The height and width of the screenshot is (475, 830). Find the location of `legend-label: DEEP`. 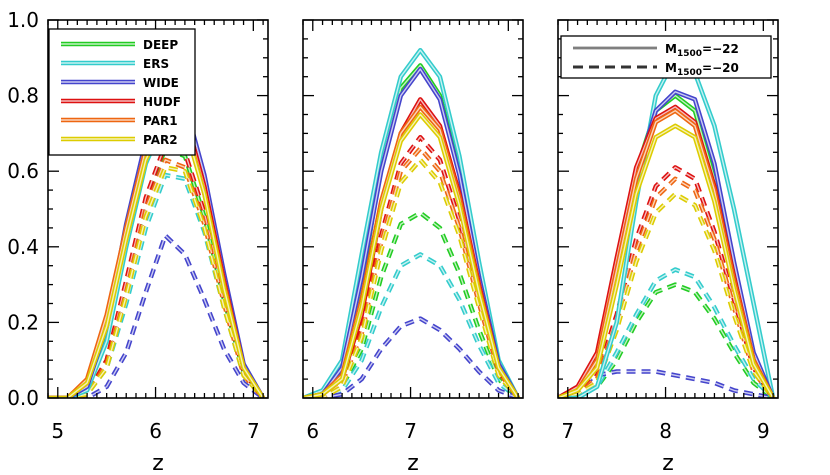

legend-label: DEEP is located at coordinates (160, 45).